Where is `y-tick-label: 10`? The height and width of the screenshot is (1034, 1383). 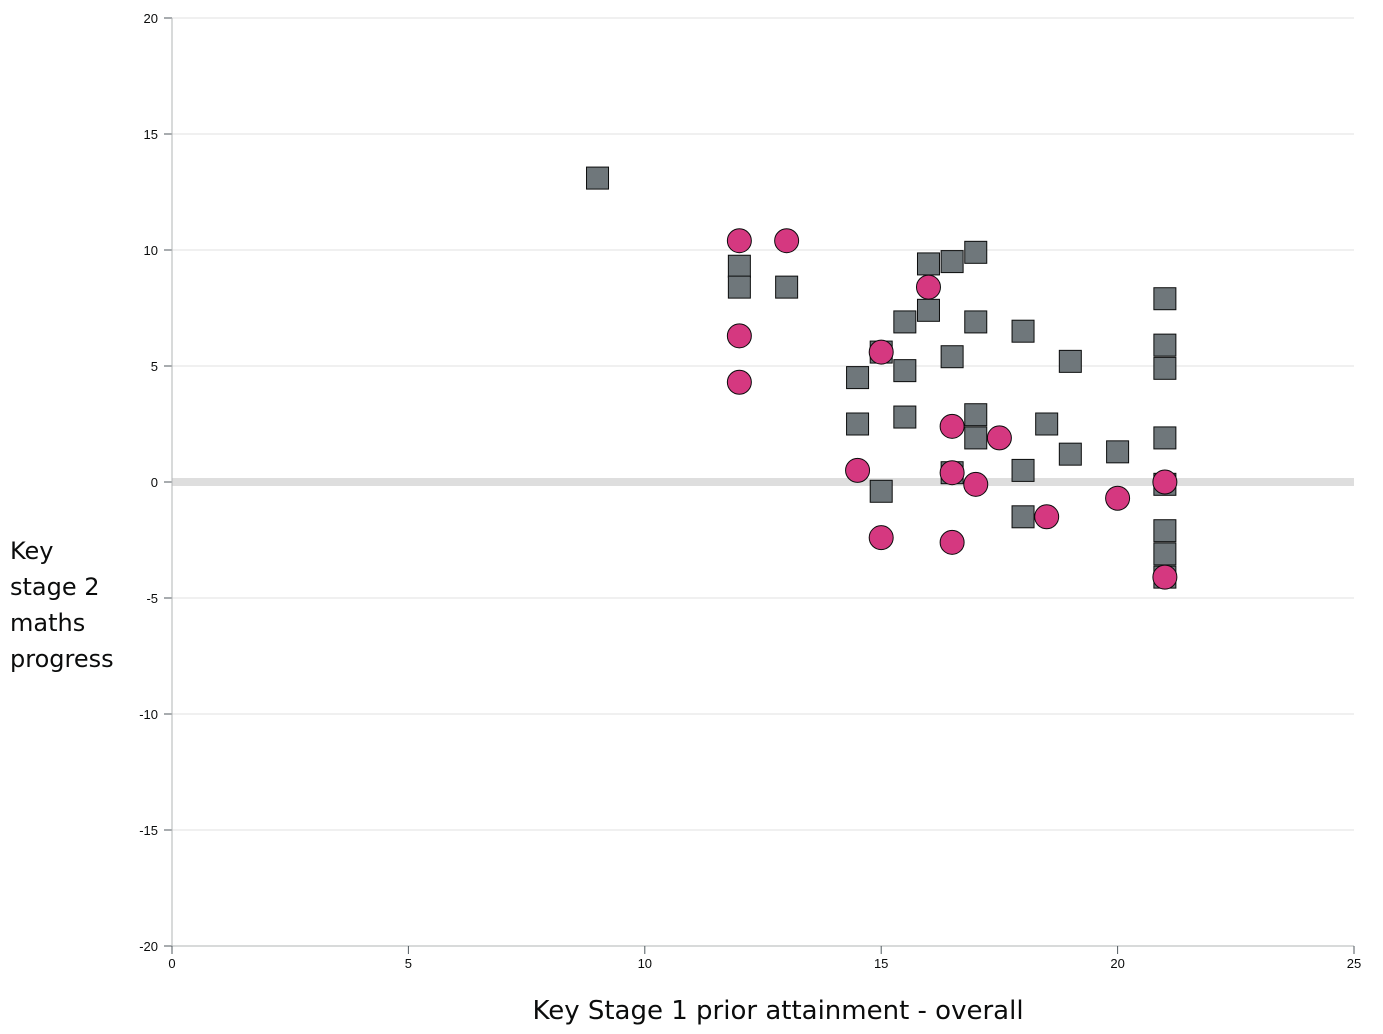
y-tick-label: 10 is located at coordinates (151, 250).